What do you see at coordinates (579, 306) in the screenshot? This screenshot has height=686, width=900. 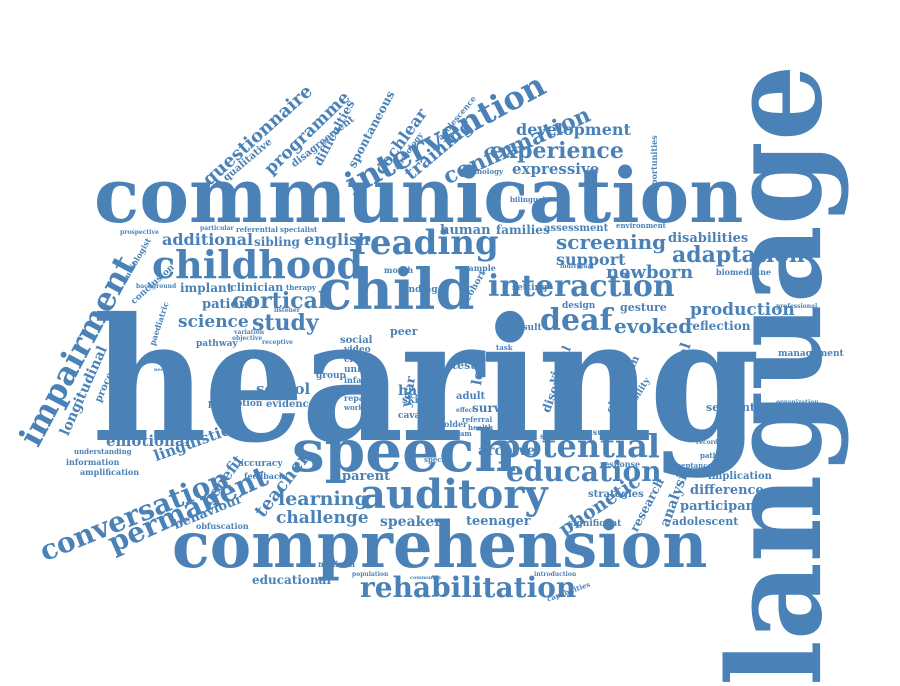 I see `word-design: design` at bounding box center [579, 306].